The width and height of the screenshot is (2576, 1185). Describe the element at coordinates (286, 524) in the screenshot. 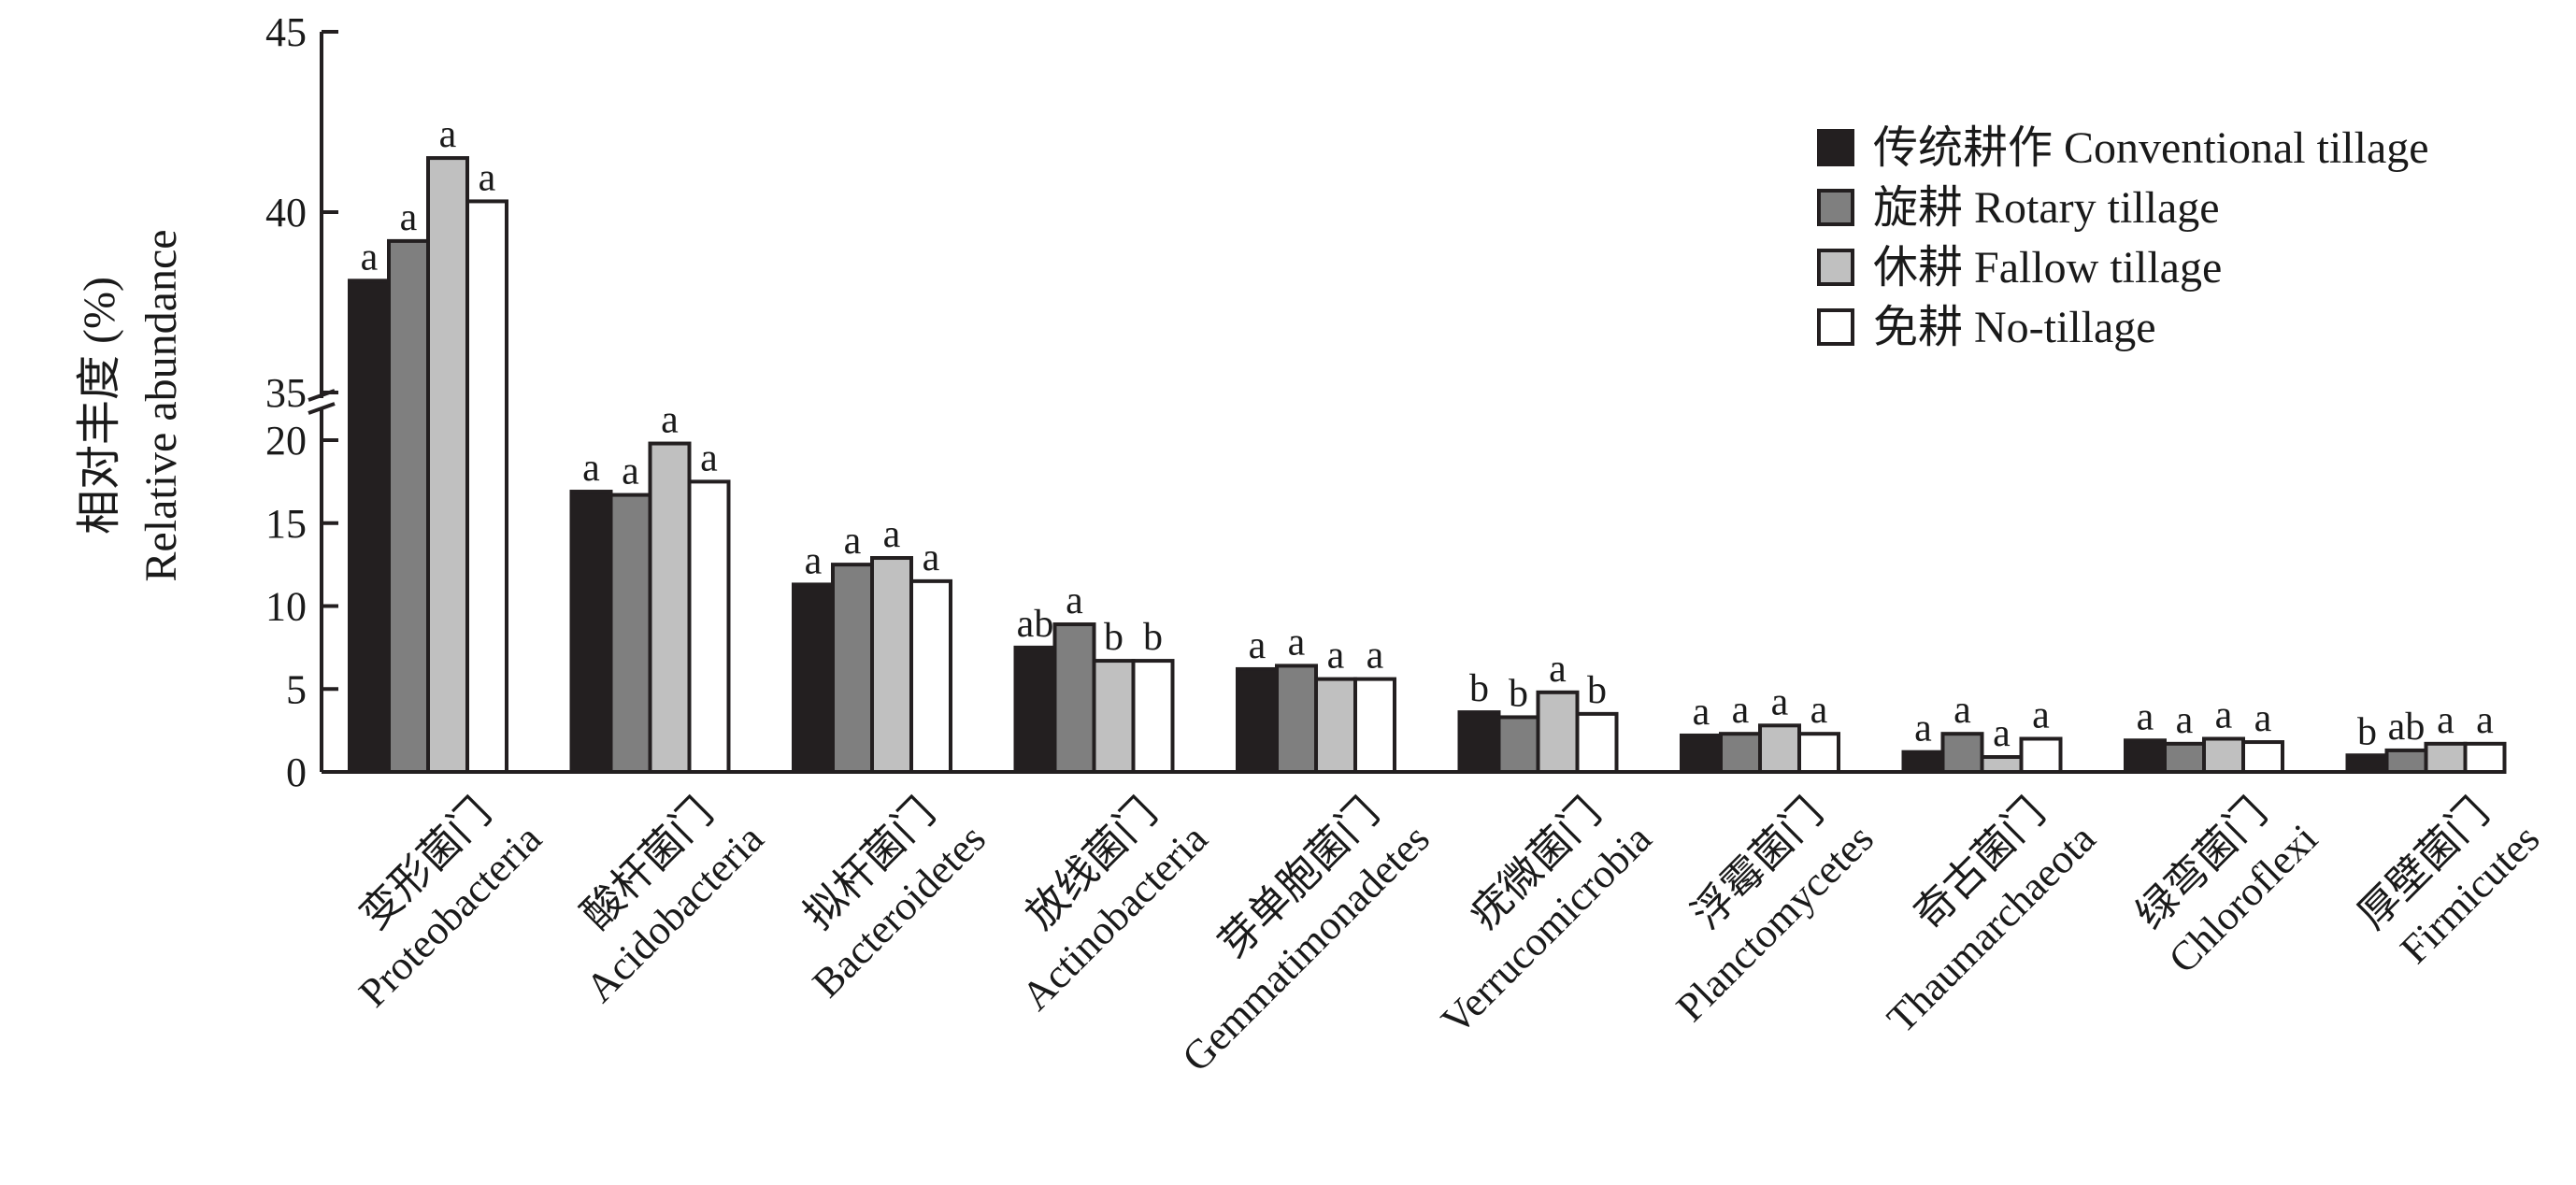

I see `y-tick-label: 15` at that location.